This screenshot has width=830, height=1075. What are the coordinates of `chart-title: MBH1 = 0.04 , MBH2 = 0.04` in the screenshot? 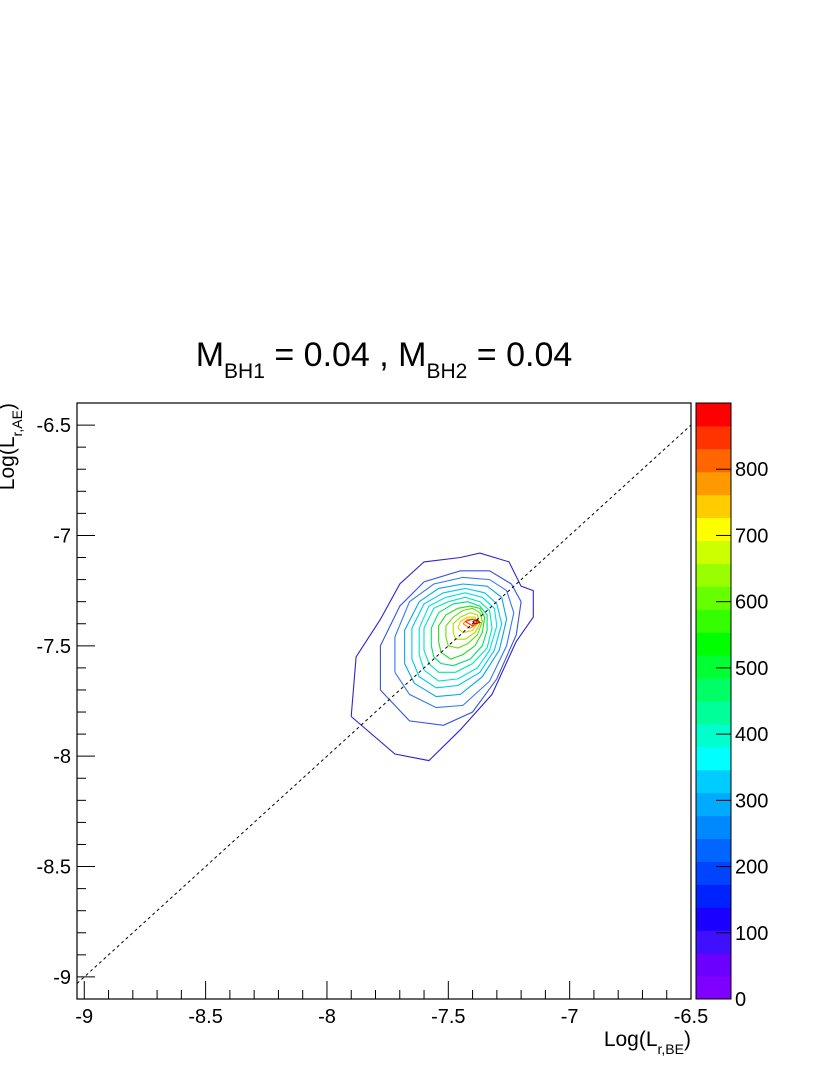 It's located at (384, 359).